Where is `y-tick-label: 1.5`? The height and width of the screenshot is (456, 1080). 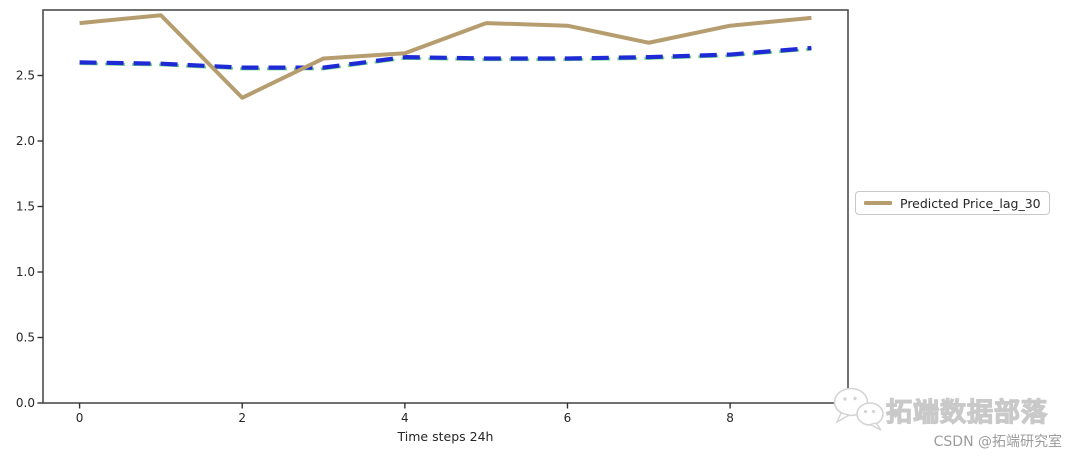
y-tick-label: 1.5 is located at coordinates (25, 207).